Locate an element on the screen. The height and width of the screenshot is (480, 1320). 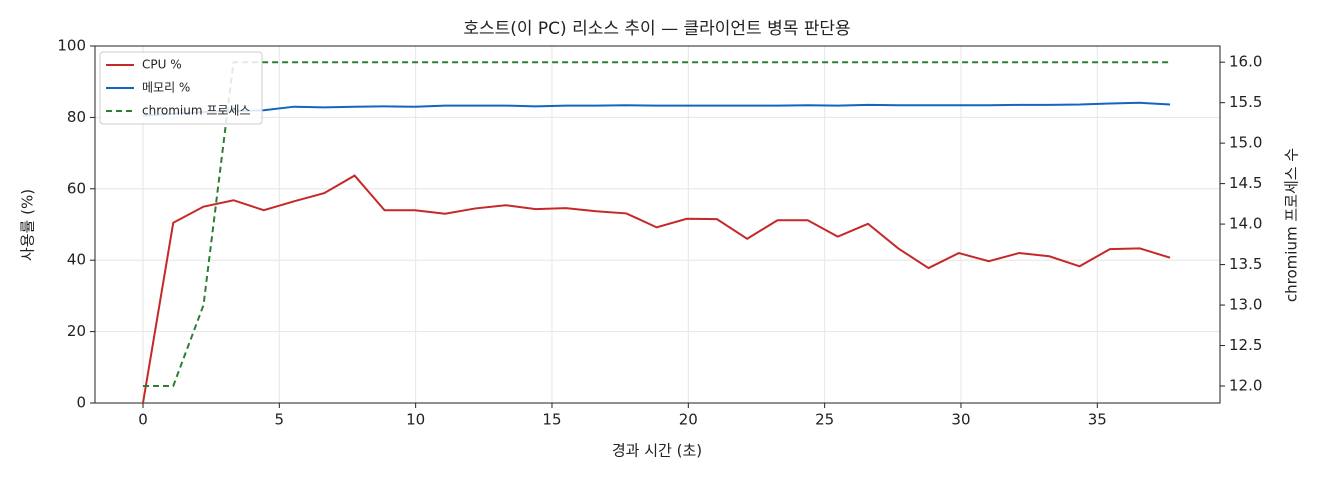
y2-tick-label: 12.5 is located at coordinates (1245, 345).